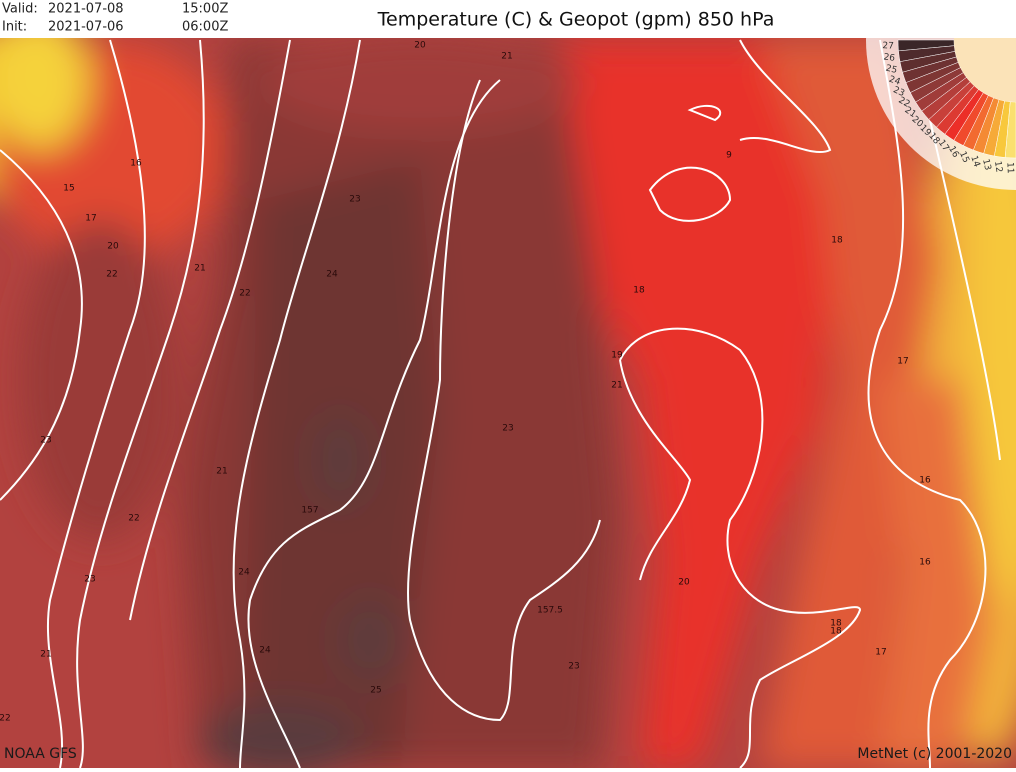 This screenshot has height=772, width=1016. What do you see at coordinates (953, 152) in the screenshot?
I see `legend-label: 16` at bounding box center [953, 152].